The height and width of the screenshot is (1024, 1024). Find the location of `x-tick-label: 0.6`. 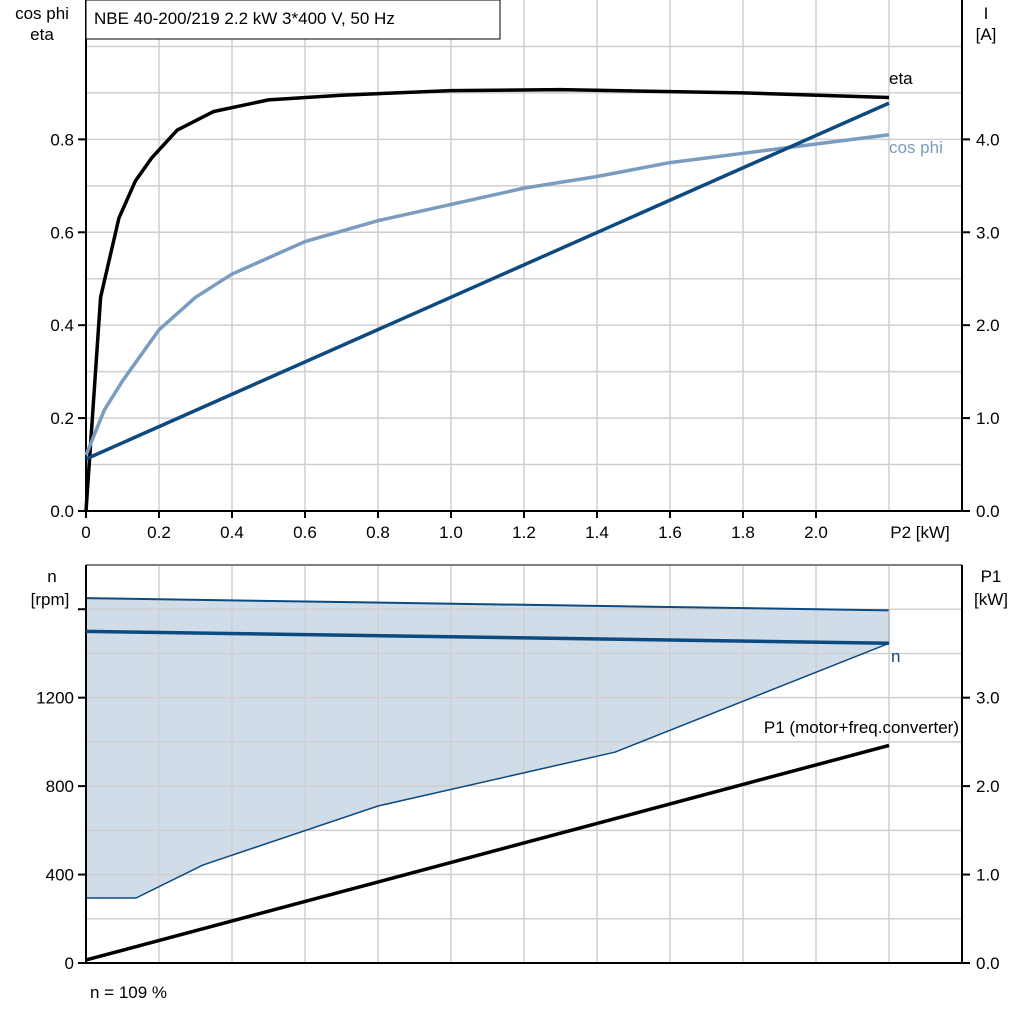

x-tick-label: 0.6 is located at coordinates (305, 532).